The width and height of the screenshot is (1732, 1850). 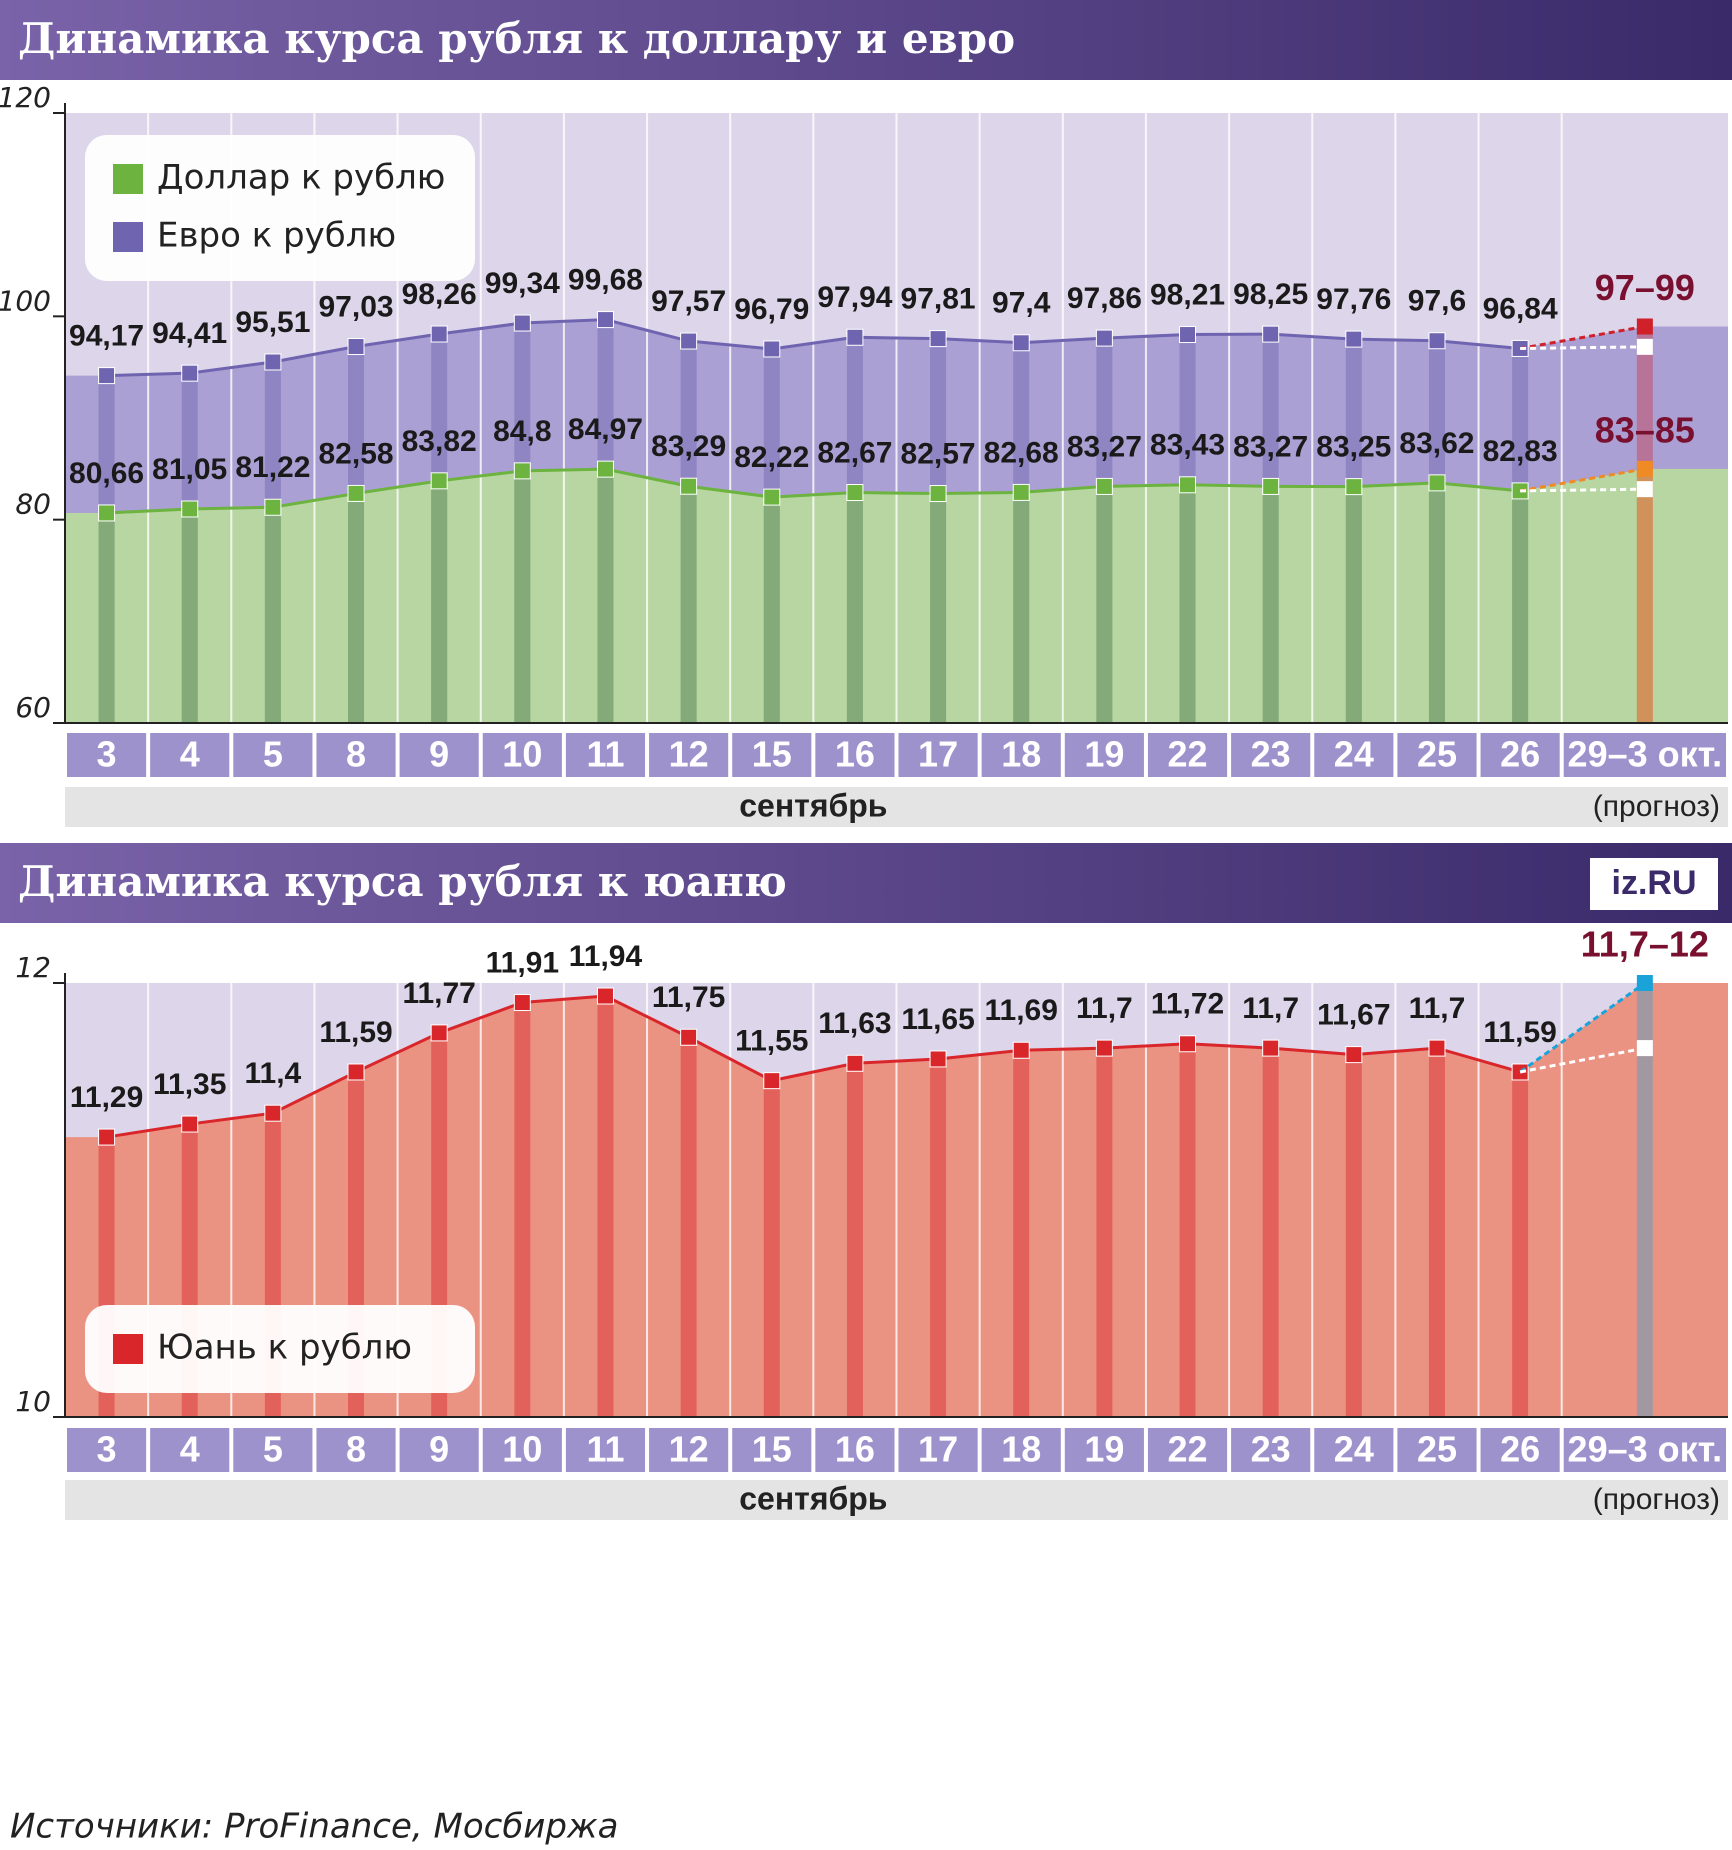 I want to click on legend-label: Евро к рублю, so click(x=276, y=236).